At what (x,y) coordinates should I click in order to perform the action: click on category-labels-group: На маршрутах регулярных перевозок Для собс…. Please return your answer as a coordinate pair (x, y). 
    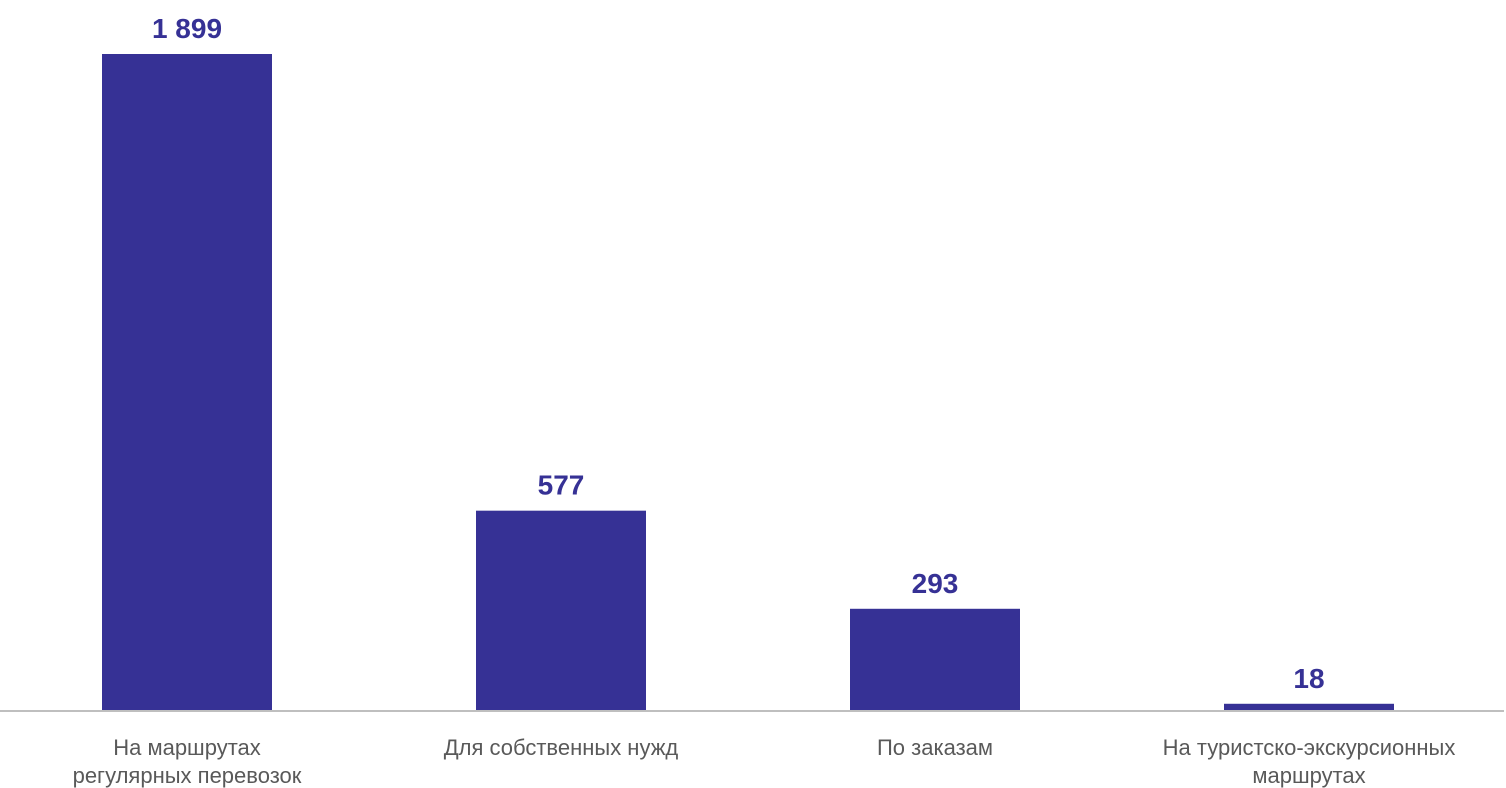
    Looking at the image, I should click on (764, 761).